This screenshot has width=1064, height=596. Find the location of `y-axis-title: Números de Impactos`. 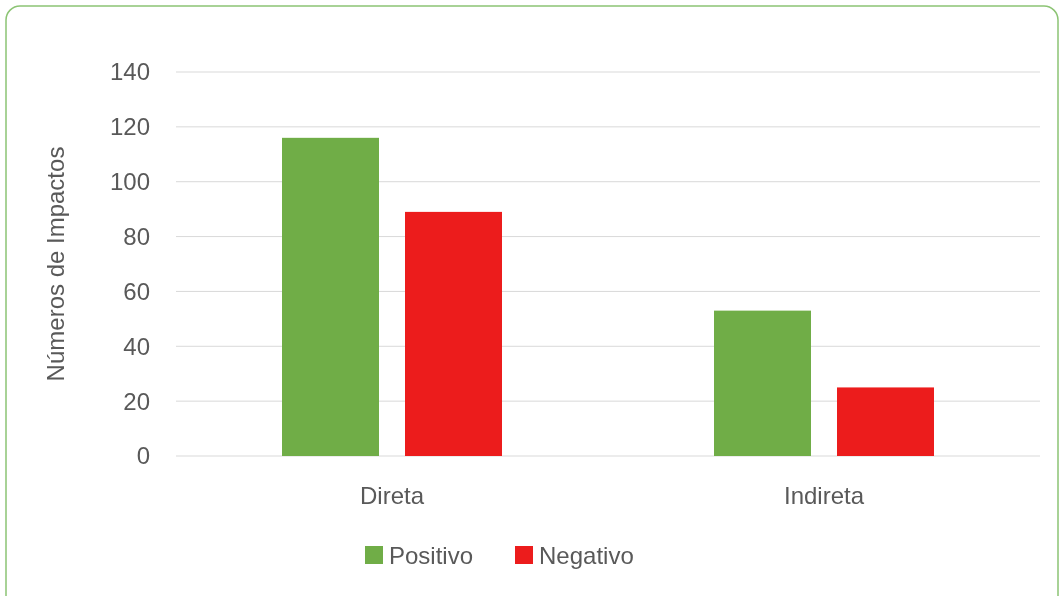

y-axis-title: Números de Impactos is located at coordinates (55, 264).